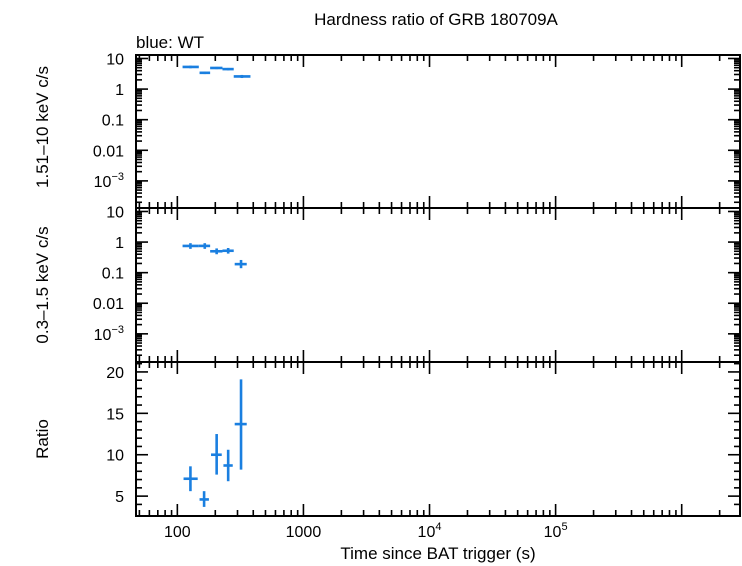 The width and height of the screenshot is (742, 566). I want to click on y-axis-label: 0.3–1.5 keV c/s, so click(42, 284).